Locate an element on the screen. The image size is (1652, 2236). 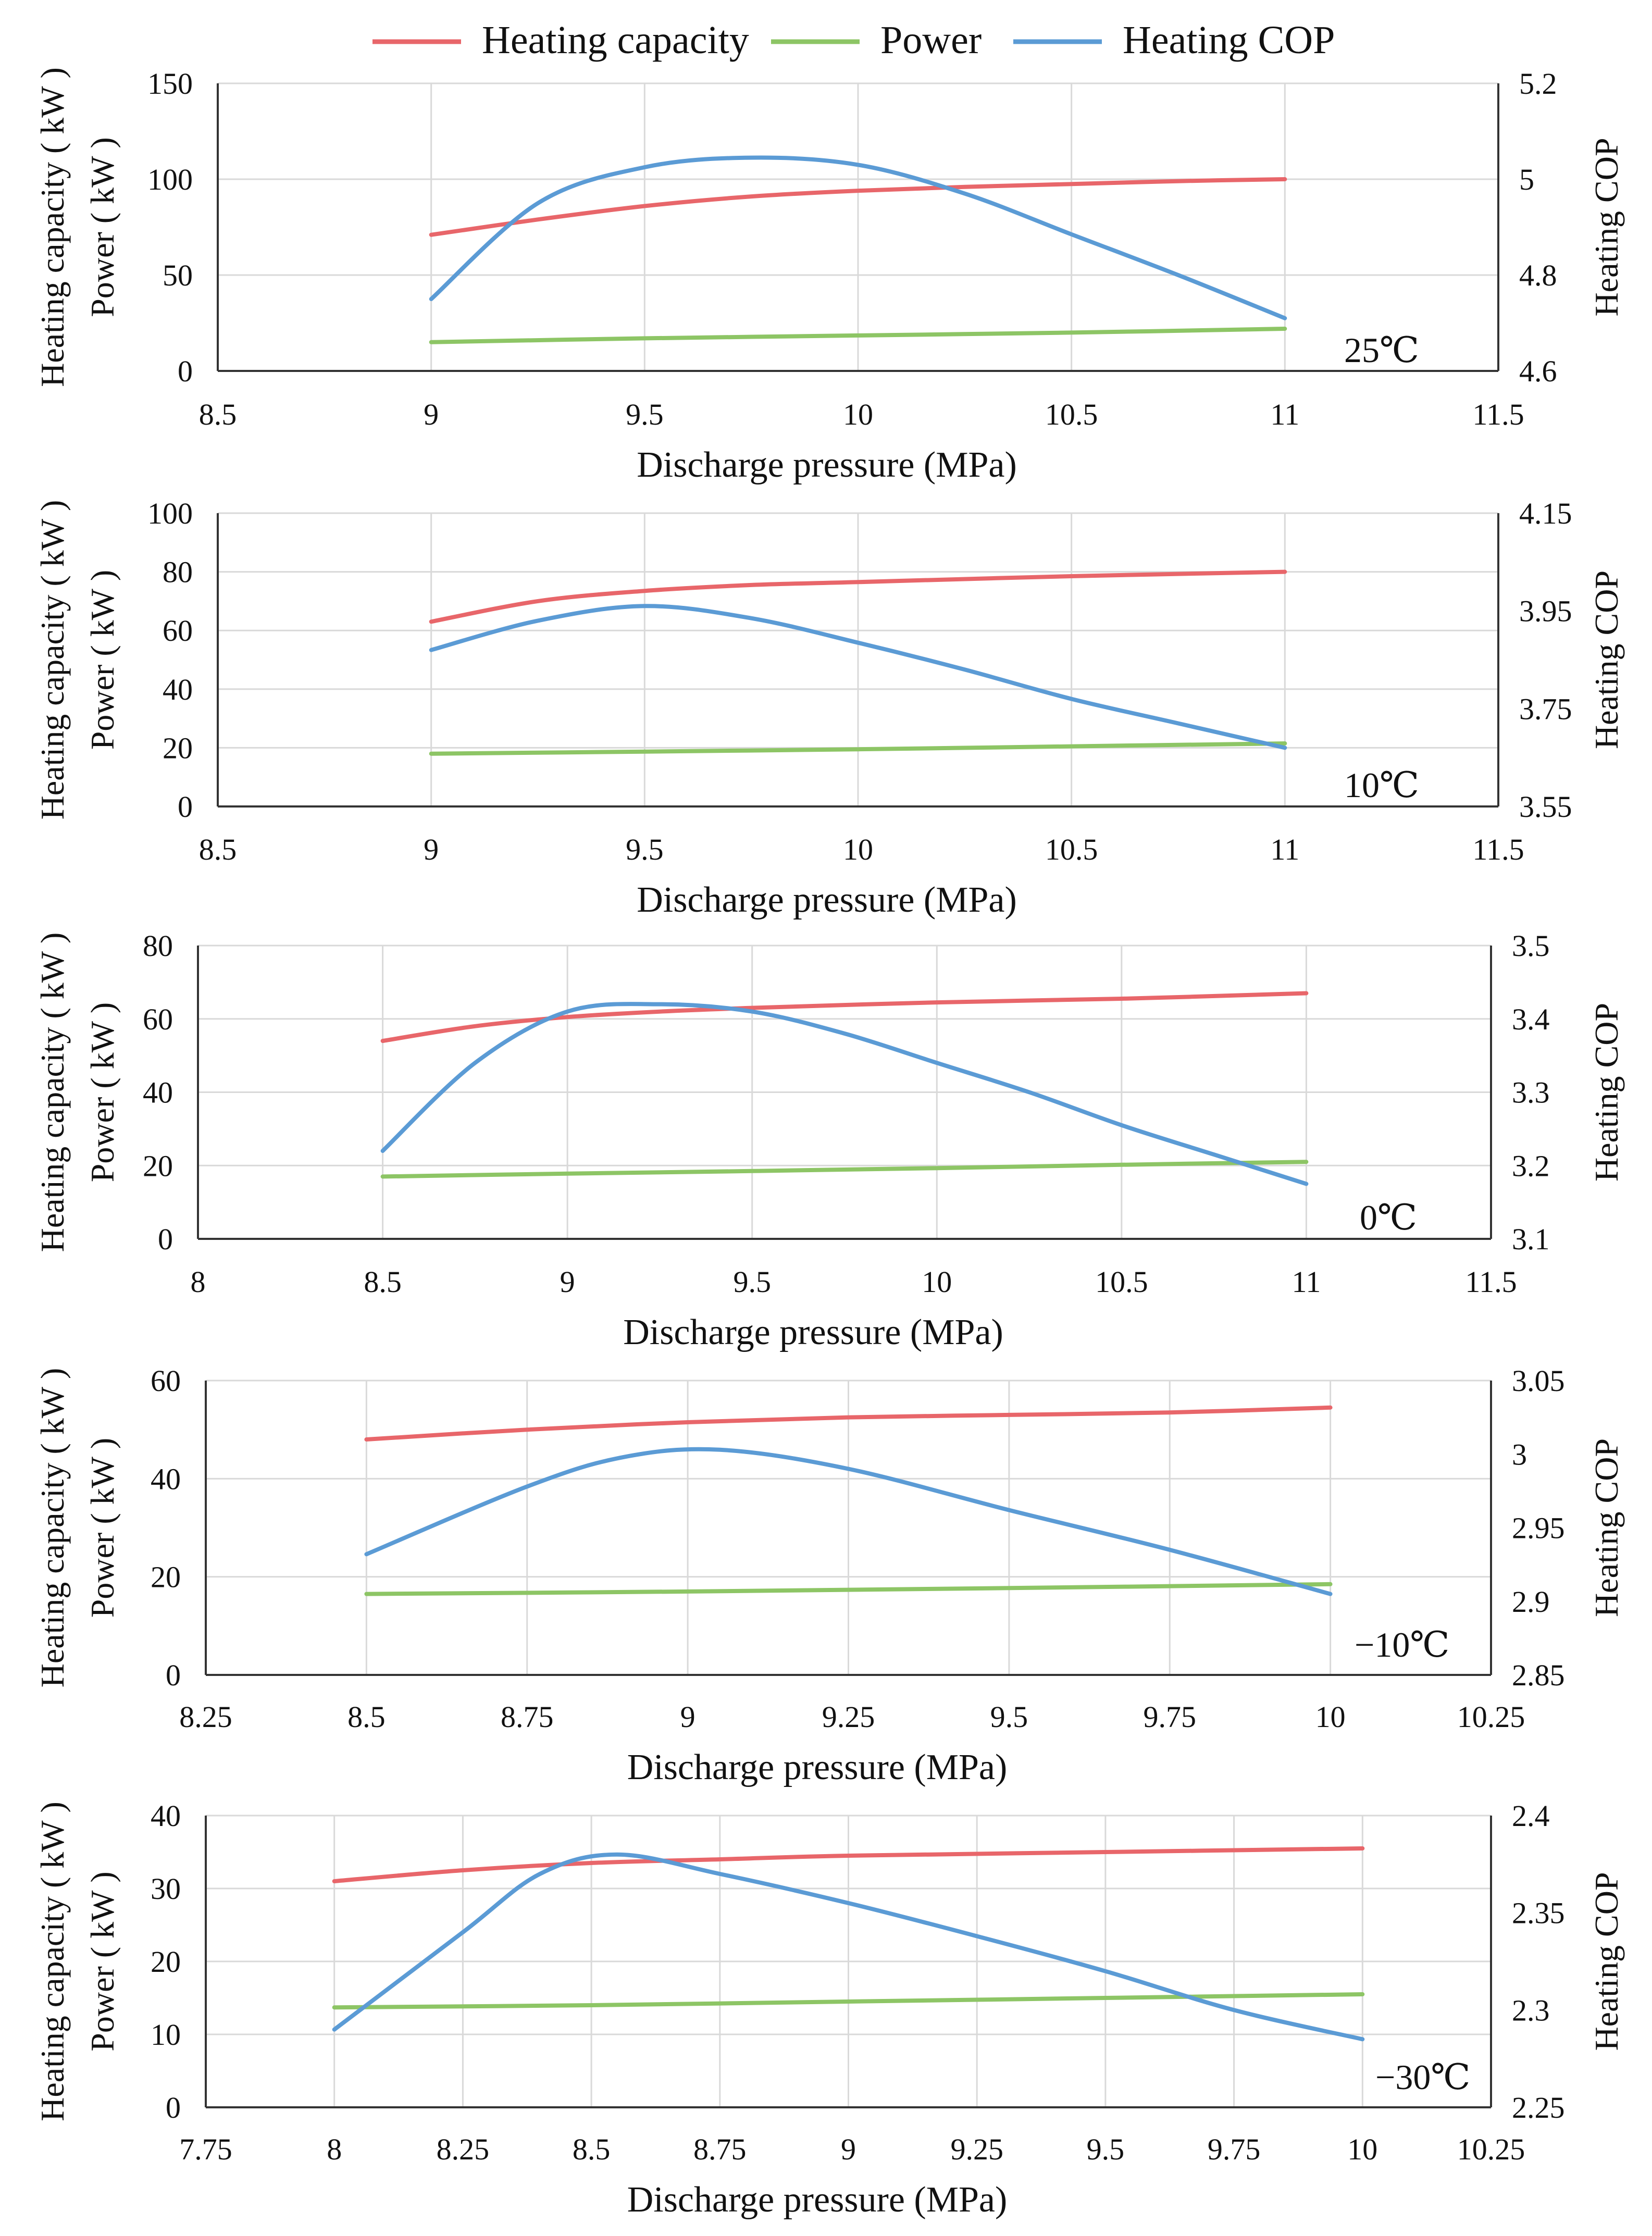
panel-temperature-label: −10℃ is located at coordinates (1402, 1644).